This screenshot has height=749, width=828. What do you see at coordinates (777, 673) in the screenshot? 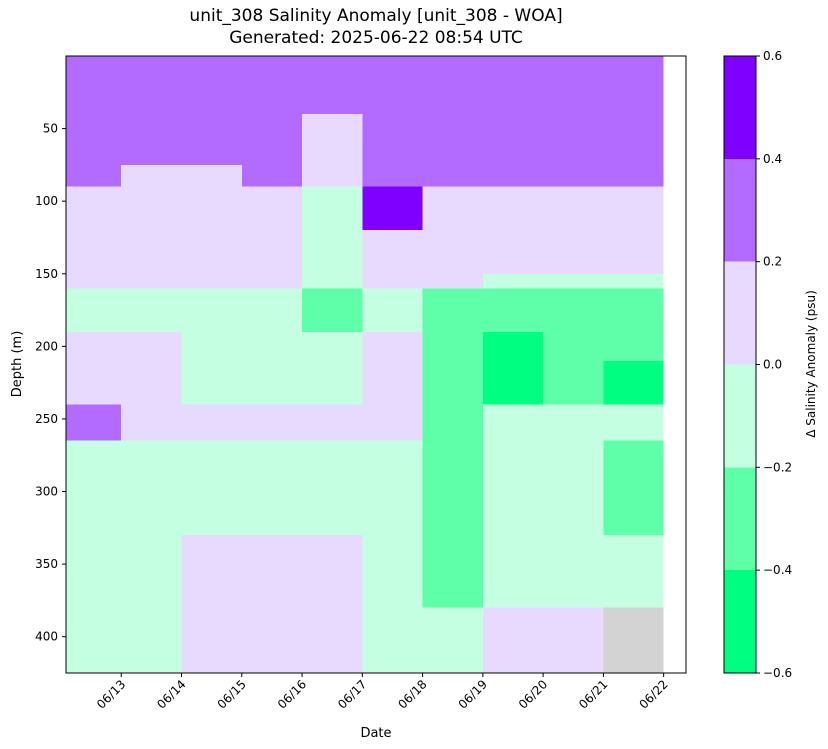
I see `colorbar-tick-label: −0.6` at bounding box center [777, 673].